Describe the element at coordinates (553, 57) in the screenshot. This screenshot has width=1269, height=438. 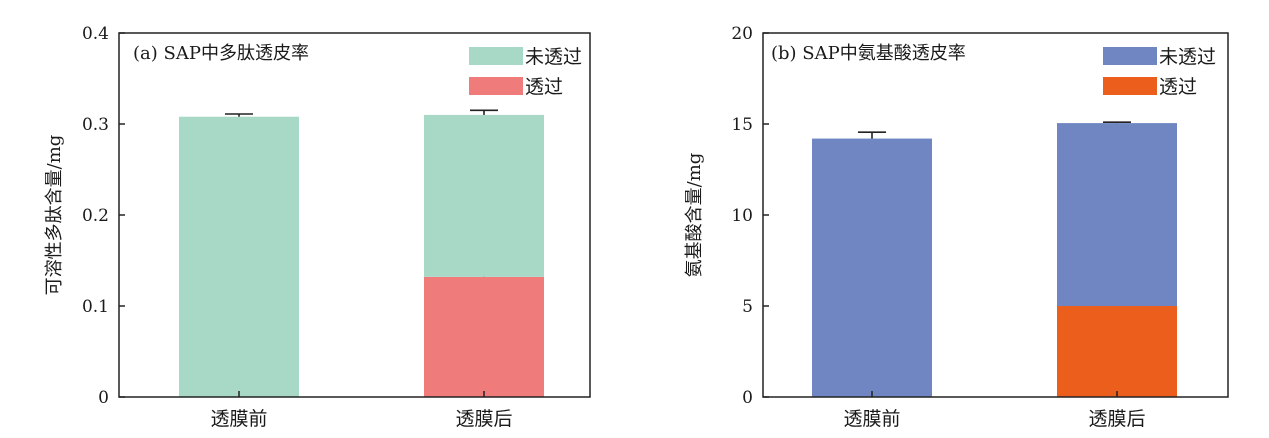
I see `legend-label-0-0: 未透过` at that location.